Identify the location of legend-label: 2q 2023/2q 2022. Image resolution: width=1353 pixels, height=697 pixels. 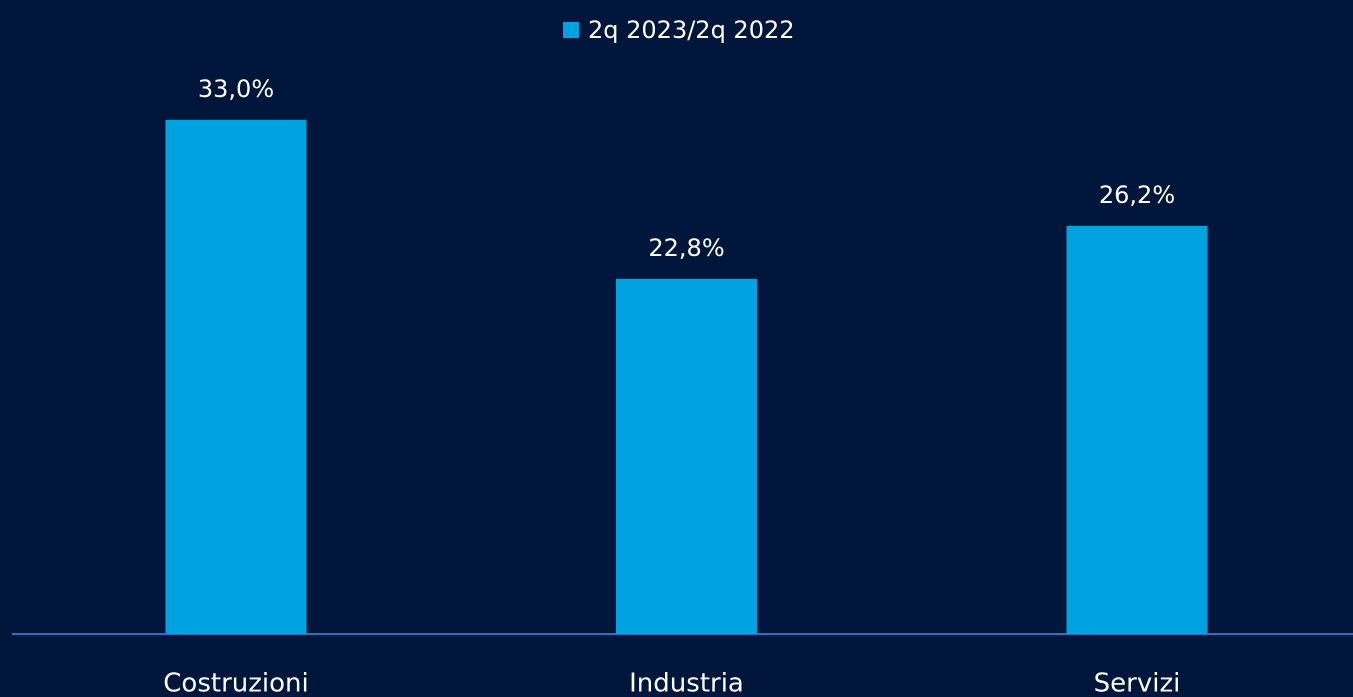
(691, 30).